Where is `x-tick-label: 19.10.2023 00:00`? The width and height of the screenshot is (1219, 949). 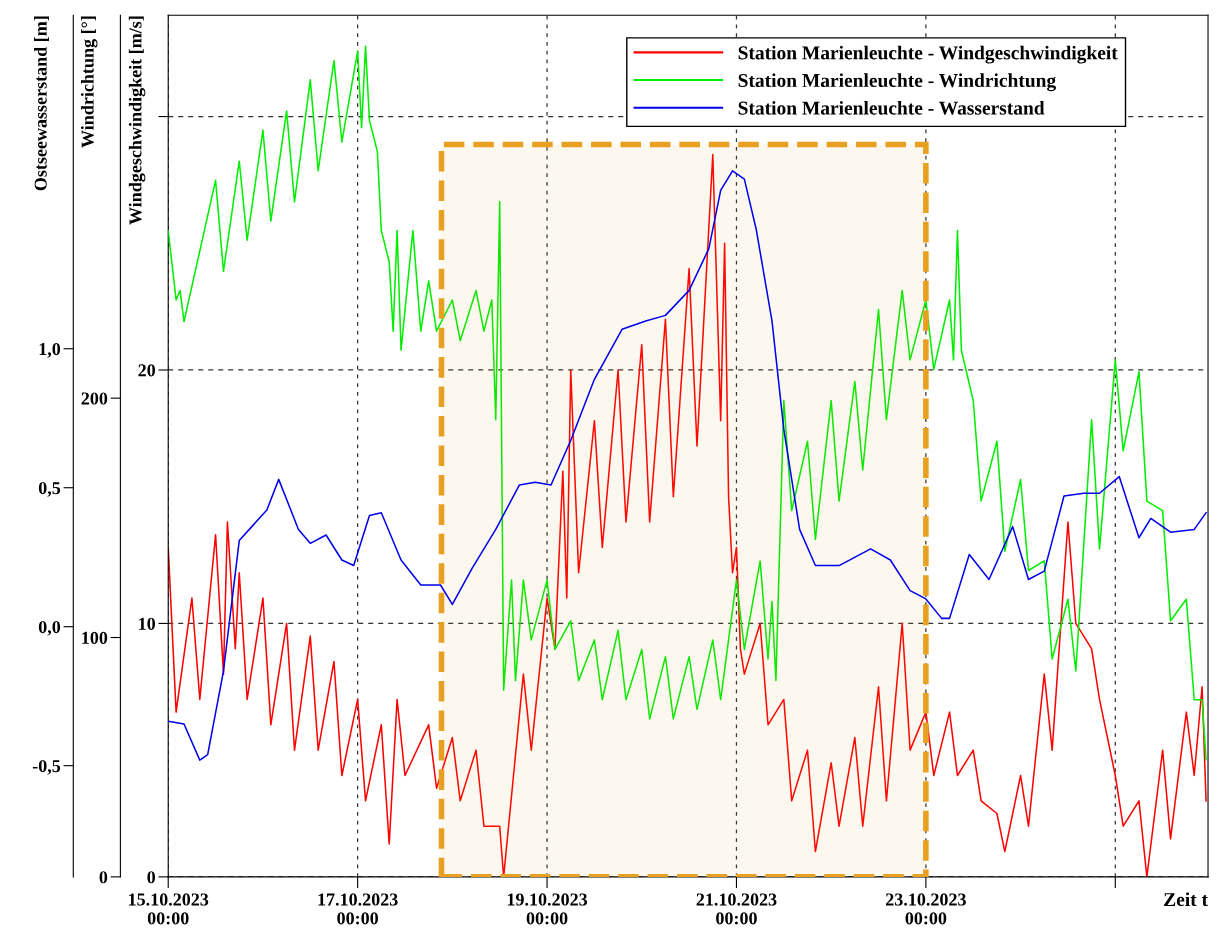
x-tick-label: 19.10.2023 00:00 is located at coordinates (547, 909).